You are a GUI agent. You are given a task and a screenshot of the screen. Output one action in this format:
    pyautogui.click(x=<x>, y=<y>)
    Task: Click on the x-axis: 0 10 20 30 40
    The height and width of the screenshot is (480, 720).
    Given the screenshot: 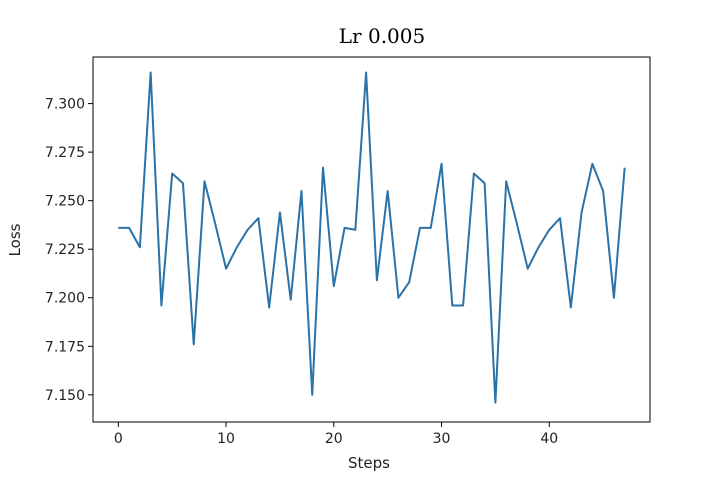 What is the action you would take?
    pyautogui.click(x=336, y=434)
    